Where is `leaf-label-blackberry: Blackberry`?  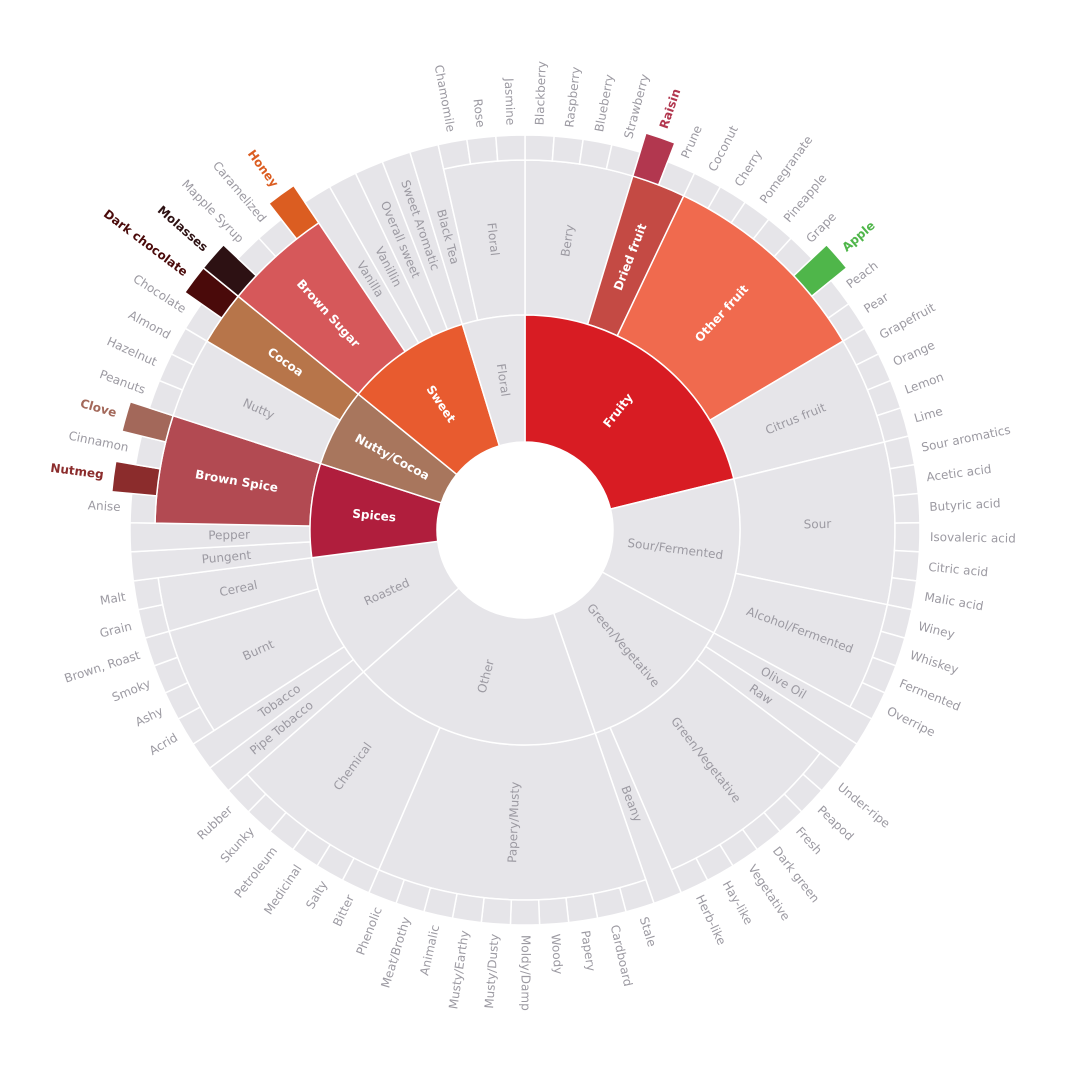
leaf-label-blackberry: Blackberry is located at coordinates (540, 93).